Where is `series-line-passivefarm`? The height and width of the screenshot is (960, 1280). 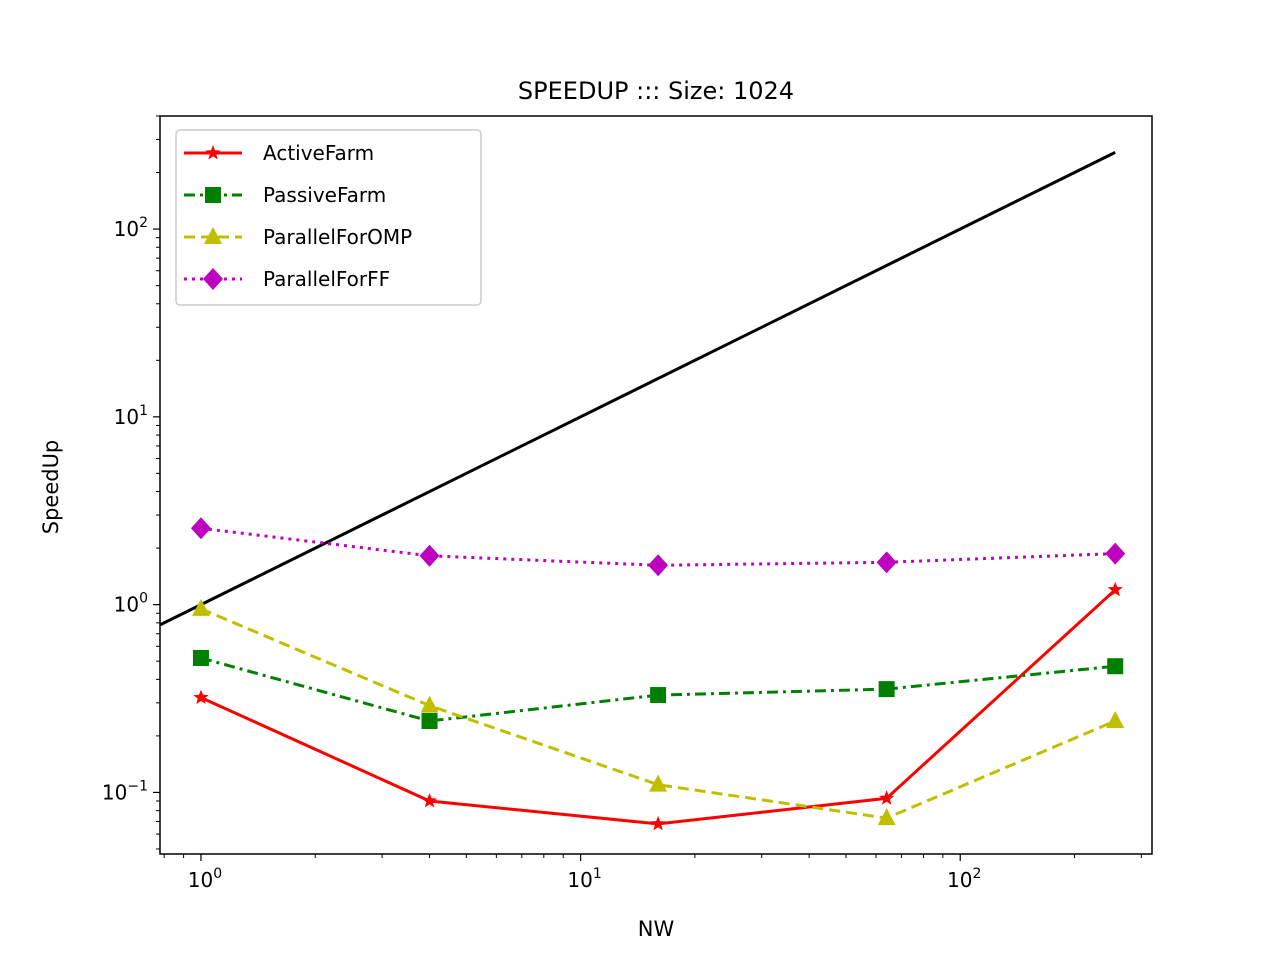 series-line-passivefarm is located at coordinates (658, 689).